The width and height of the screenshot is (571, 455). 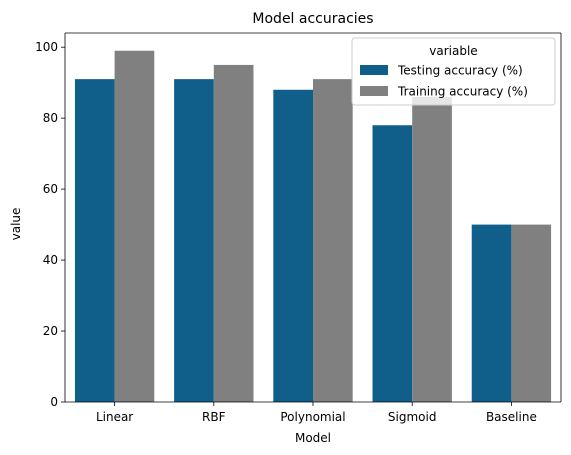 What do you see at coordinates (194, 241) in the screenshot?
I see `bar-testing-rbf` at bounding box center [194, 241].